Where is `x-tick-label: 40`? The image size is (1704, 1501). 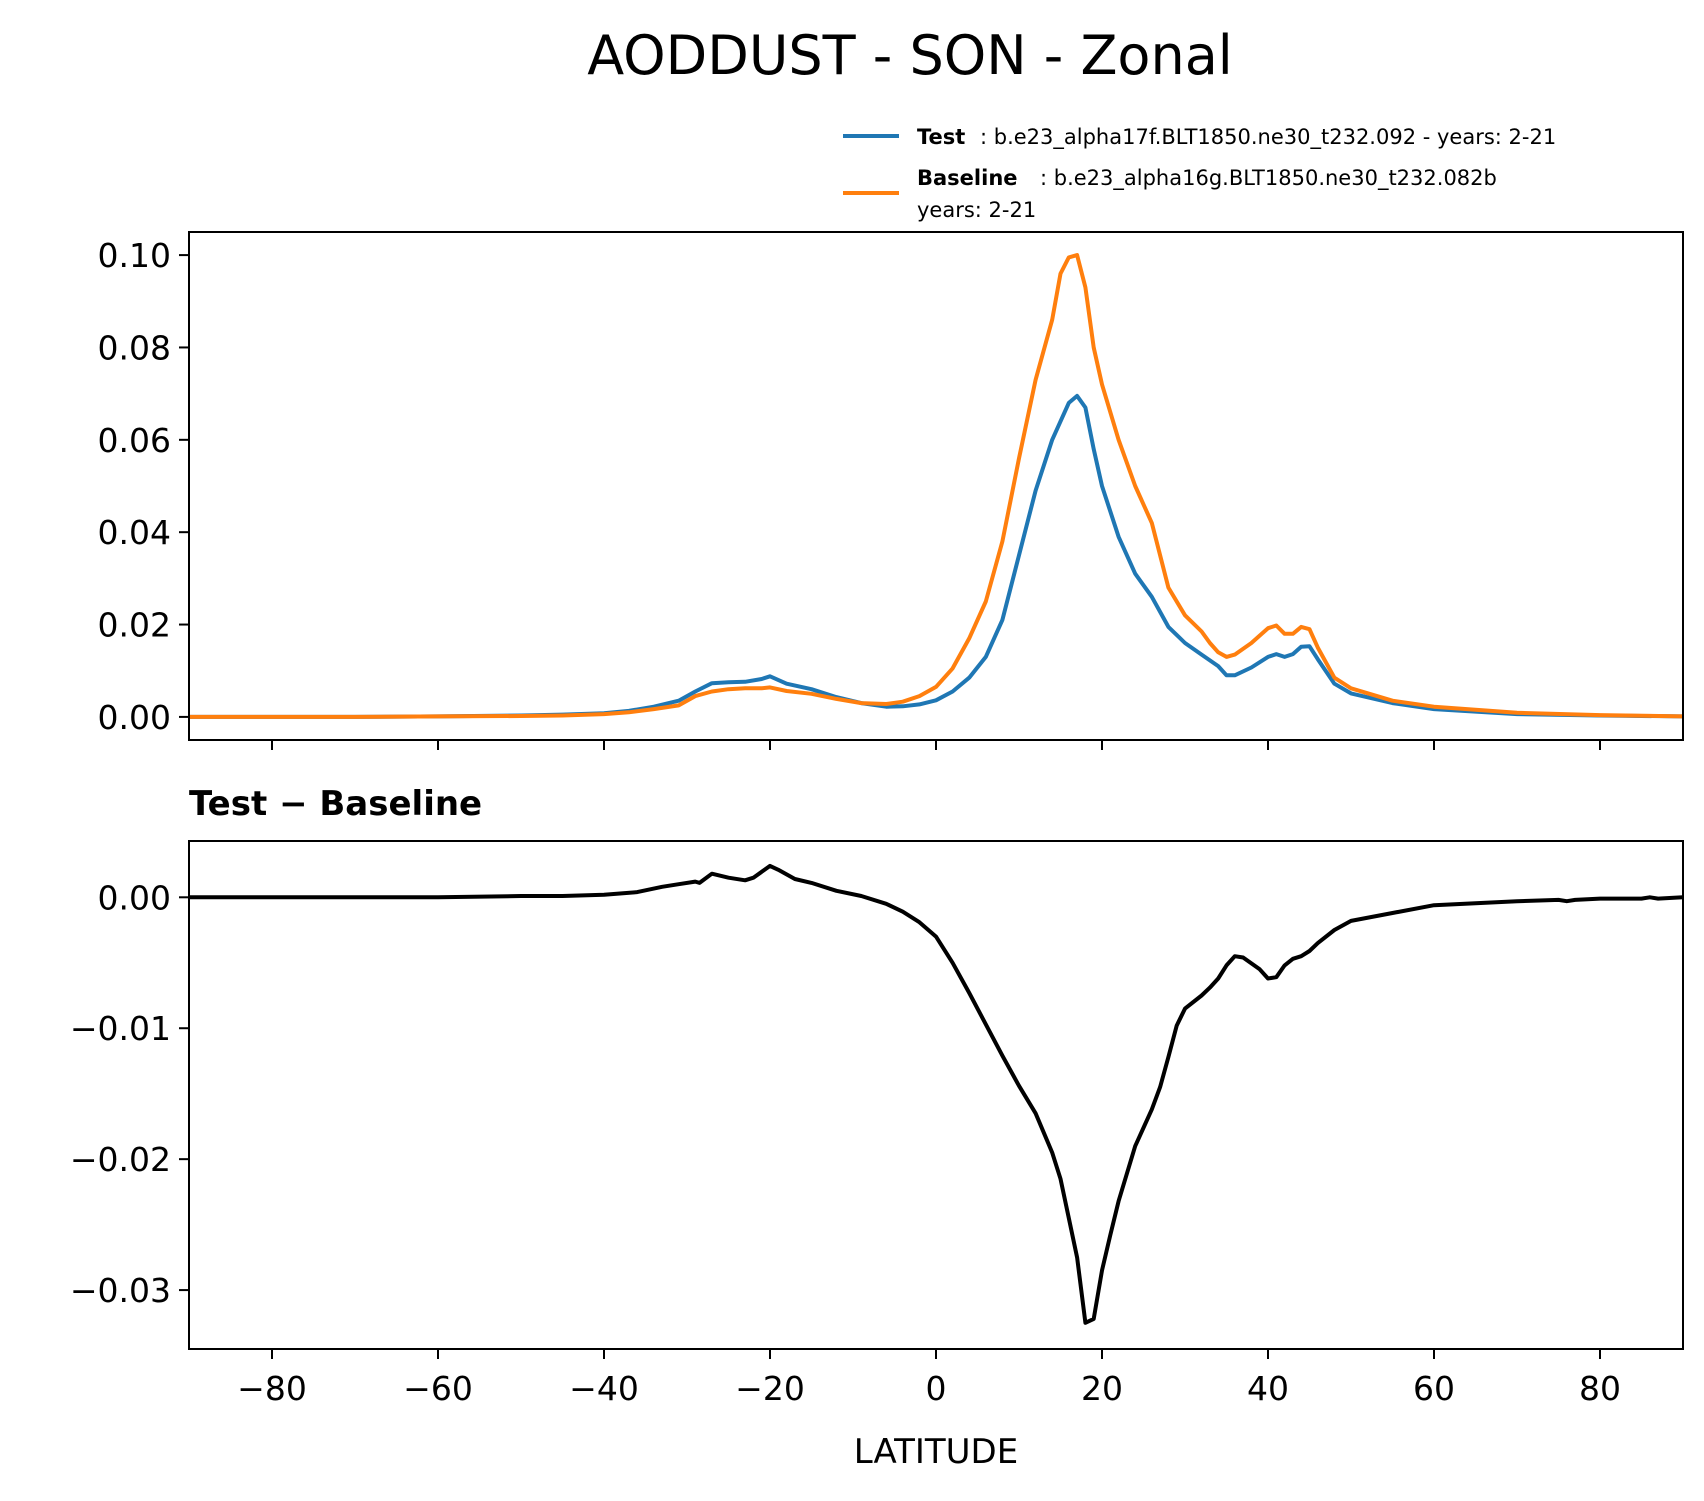 x-tick-label: 40 is located at coordinates (1268, 1388).